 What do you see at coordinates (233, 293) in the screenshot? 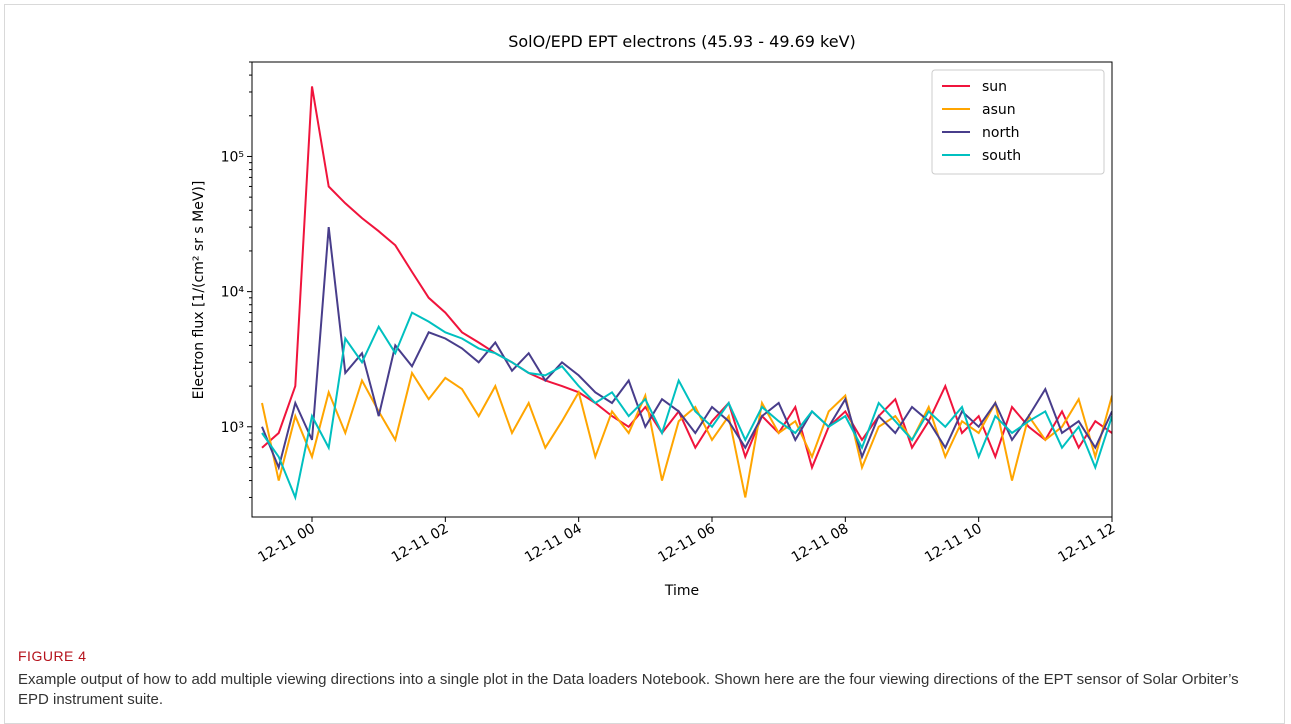
I see `y-tick-label: 10⁴` at bounding box center [233, 293].